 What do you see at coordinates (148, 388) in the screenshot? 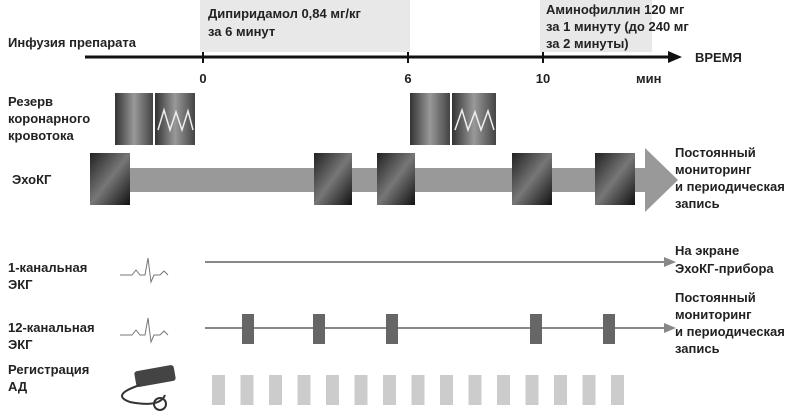
I see `bp-cuff-icon` at bounding box center [148, 388].